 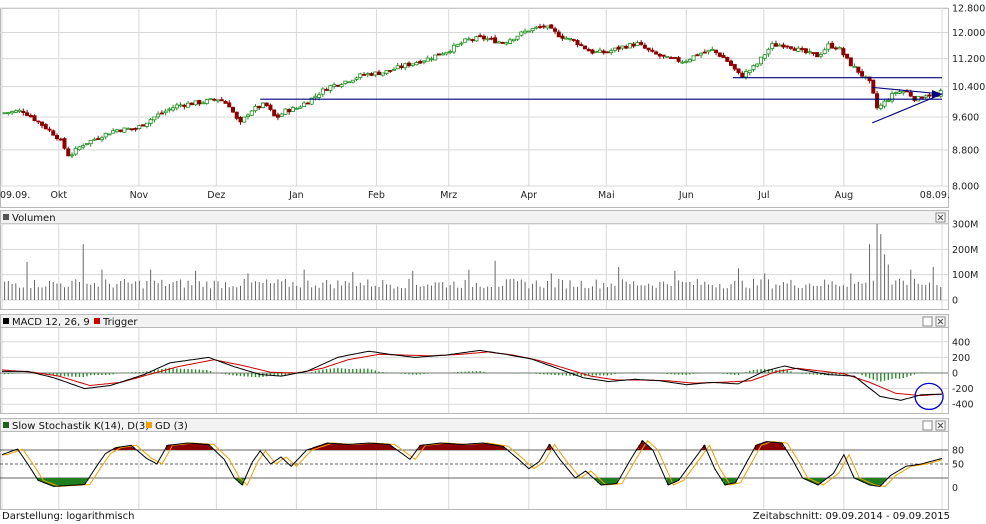 I want to click on volume-y-tick-label: 300M, so click(x=965, y=225).